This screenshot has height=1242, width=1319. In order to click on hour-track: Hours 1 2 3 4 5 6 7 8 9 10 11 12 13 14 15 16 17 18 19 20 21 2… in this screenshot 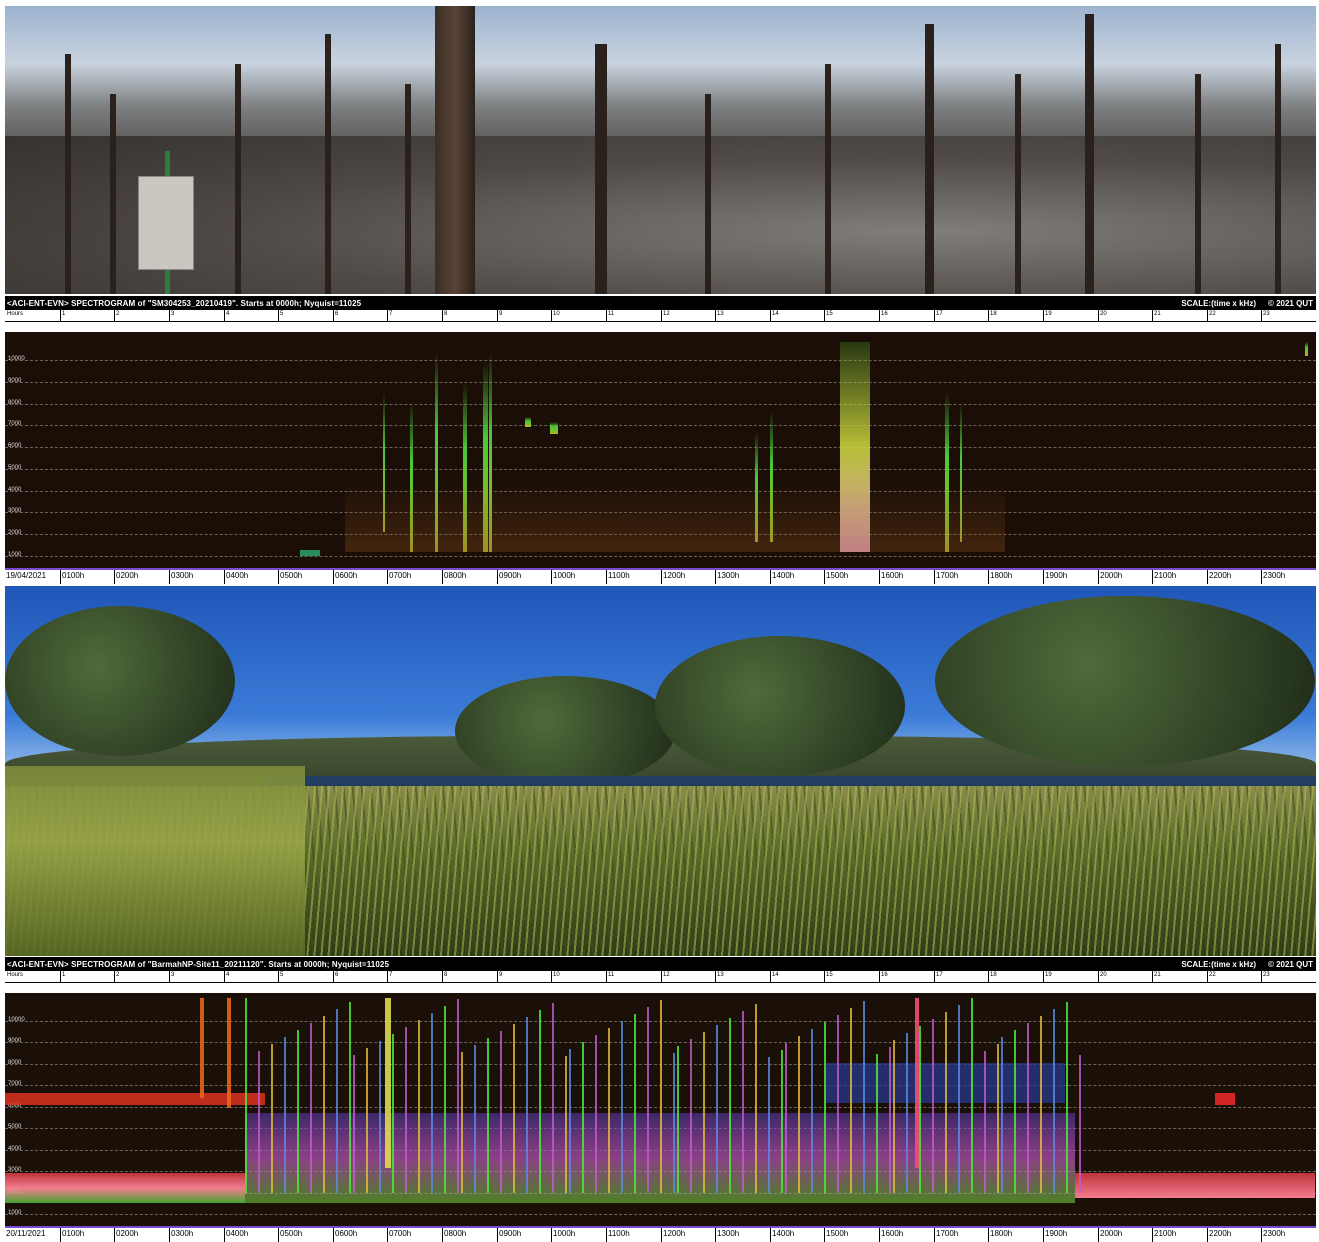, I will do `click(660, 315)`.